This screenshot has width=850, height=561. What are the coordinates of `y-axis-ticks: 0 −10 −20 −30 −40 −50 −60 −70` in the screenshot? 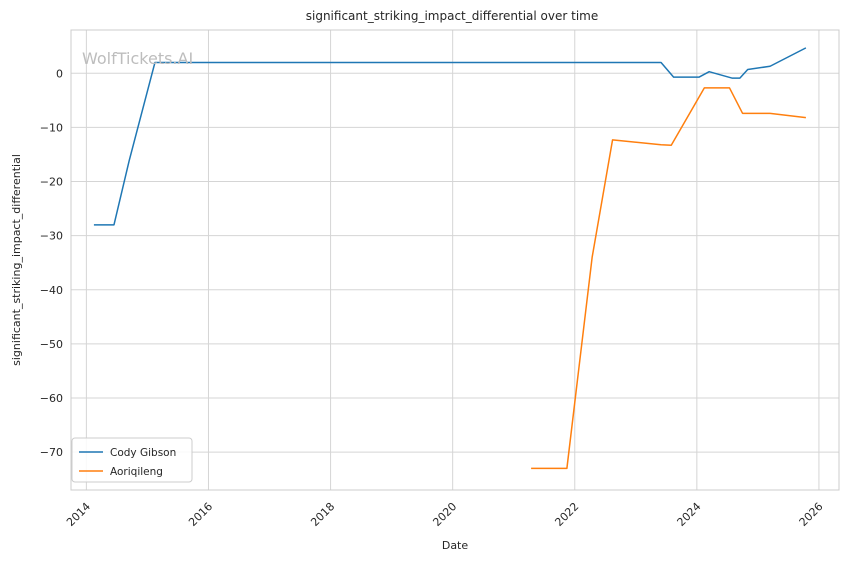 It's located at (51, 263).